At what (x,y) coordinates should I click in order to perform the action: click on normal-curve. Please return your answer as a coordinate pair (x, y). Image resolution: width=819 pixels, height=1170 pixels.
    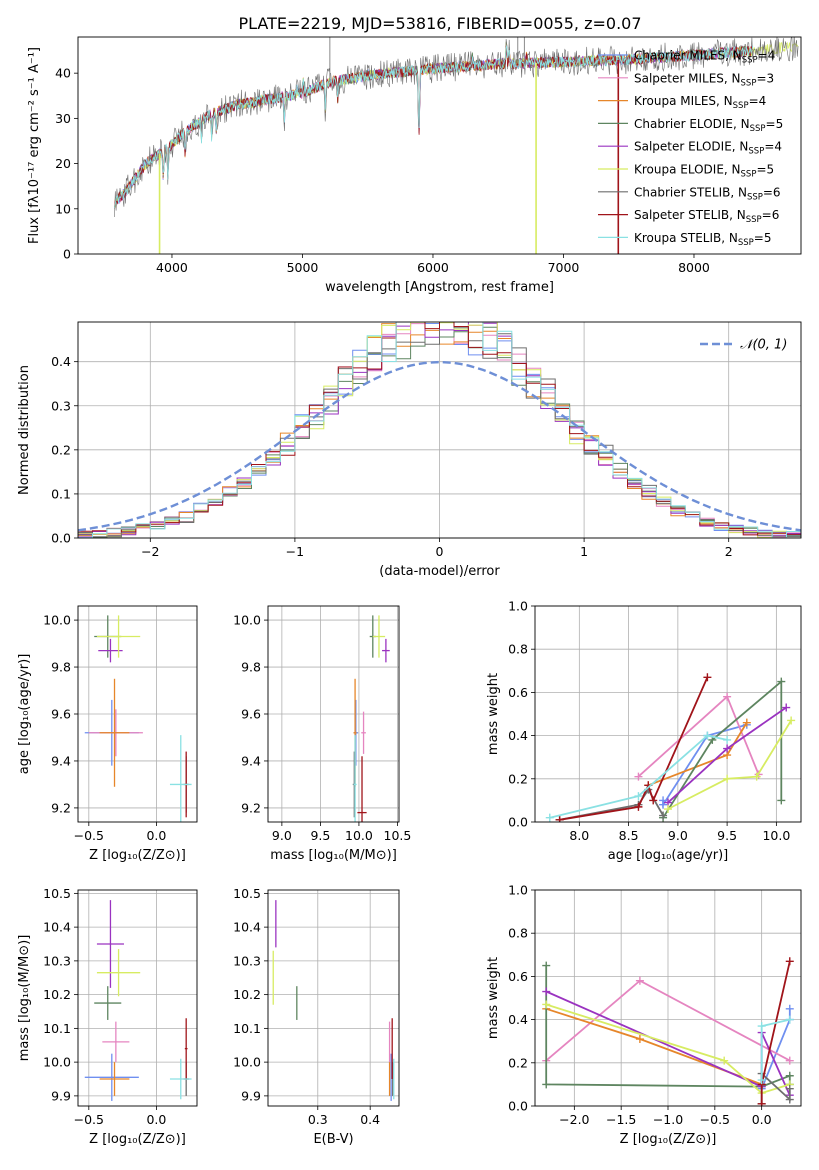
    Looking at the image, I should click on (439, 446).